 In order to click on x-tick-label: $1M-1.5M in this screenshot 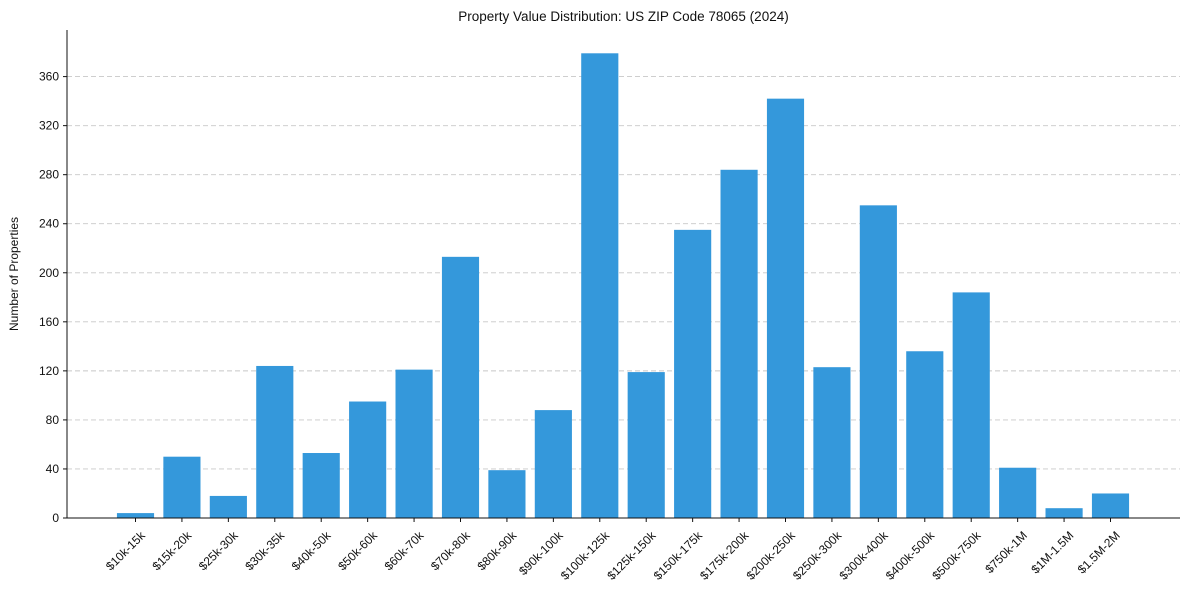, I will do `click(1052, 552)`.